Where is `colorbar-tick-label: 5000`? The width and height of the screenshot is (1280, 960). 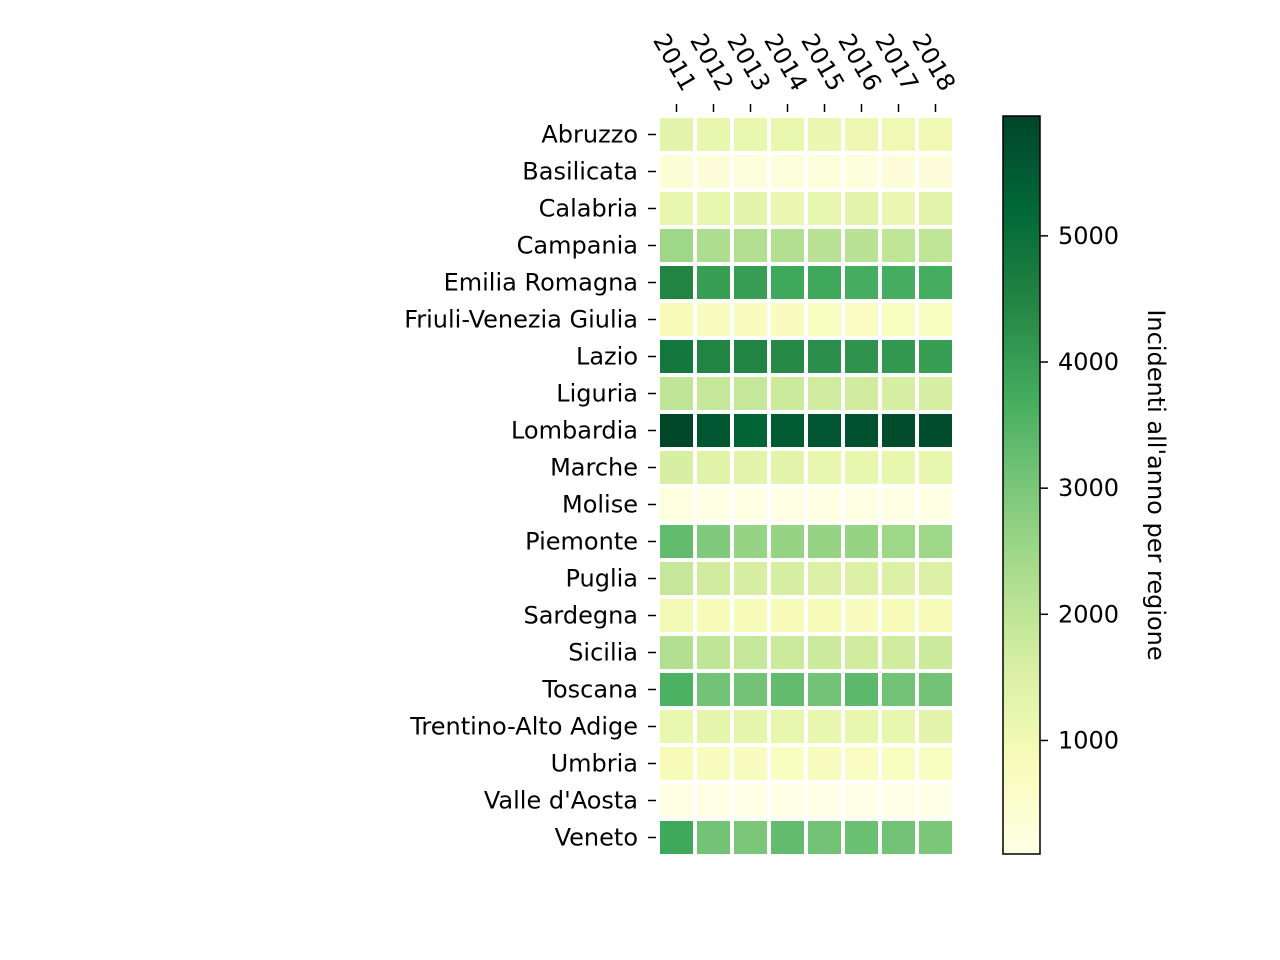
colorbar-tick-label: 5000 is located at coordinates (1088, 236).